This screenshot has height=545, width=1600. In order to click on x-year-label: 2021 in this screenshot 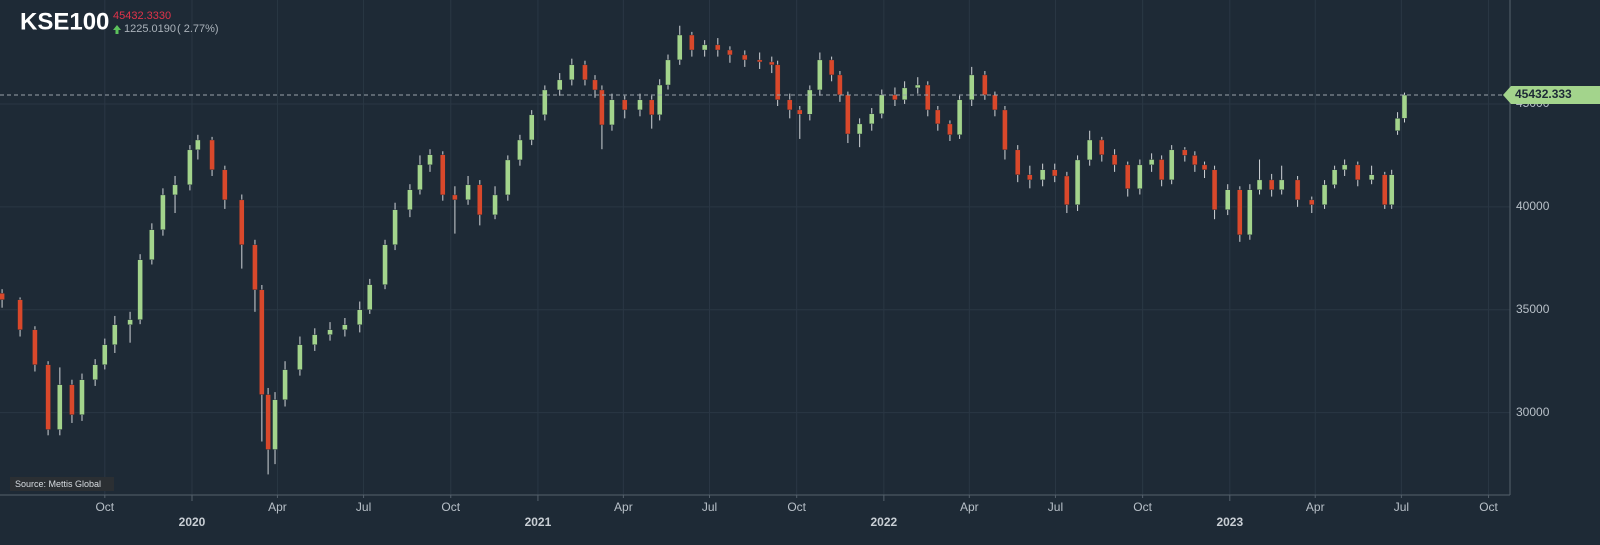, I will do `click(538, 522)`.